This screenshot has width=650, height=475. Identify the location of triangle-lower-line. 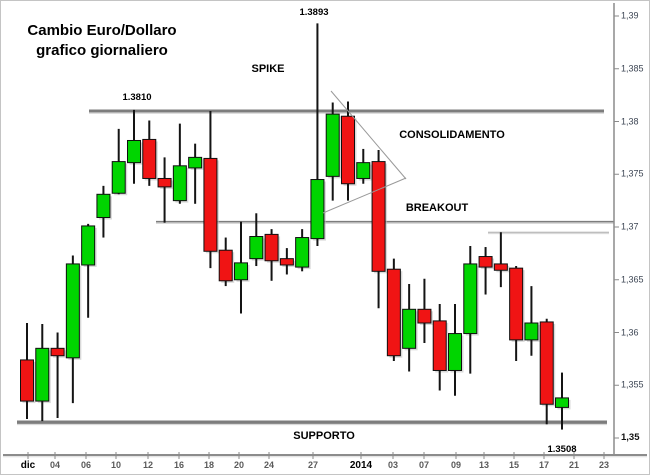
(364, 195).